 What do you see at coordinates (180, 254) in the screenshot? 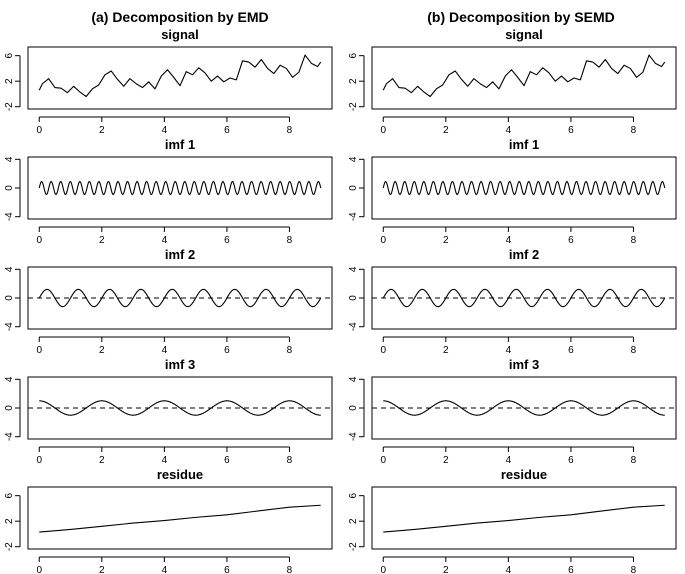
I see `panel-title: imf 2` at bounding box center [180, 254].